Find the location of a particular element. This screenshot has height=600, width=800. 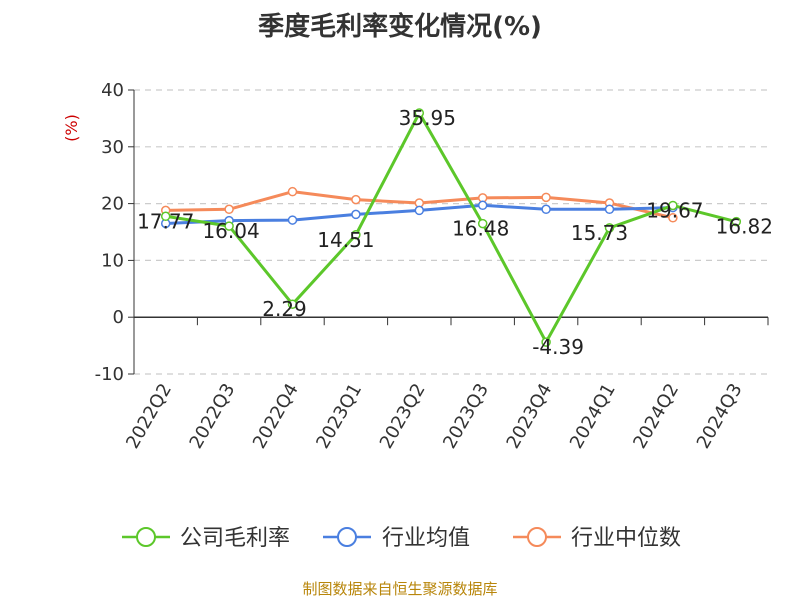

data-label: 16.04 is located at coordinates (230, 231).